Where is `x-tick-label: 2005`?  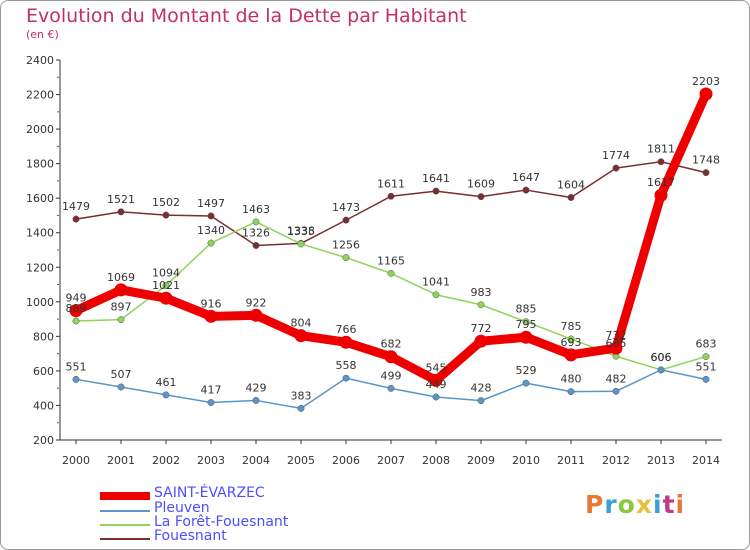 x-tick-label: 2005 is located at coordinates (301, 460).